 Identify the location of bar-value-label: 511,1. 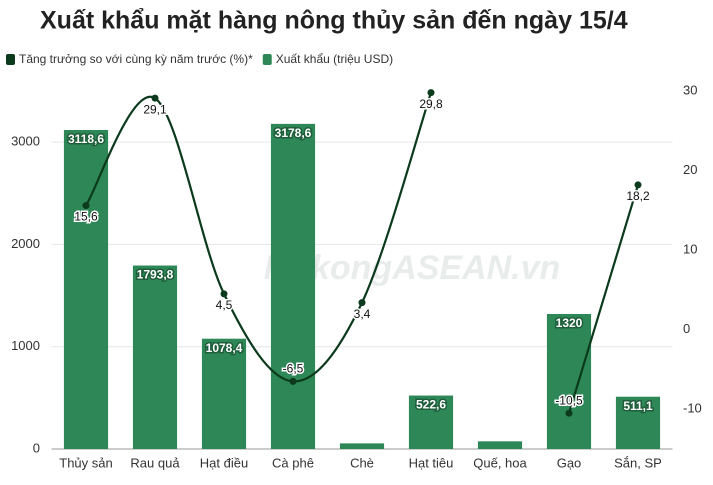
(638, 406).